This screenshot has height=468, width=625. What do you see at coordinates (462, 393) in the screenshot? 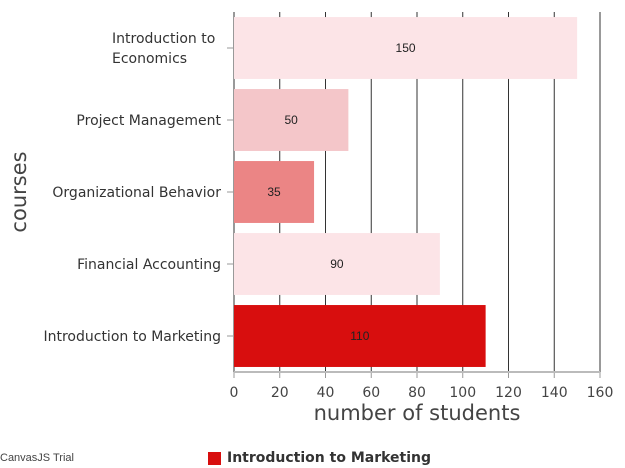
I see `x-tick-label: 100` at bounding box center [462, 393].